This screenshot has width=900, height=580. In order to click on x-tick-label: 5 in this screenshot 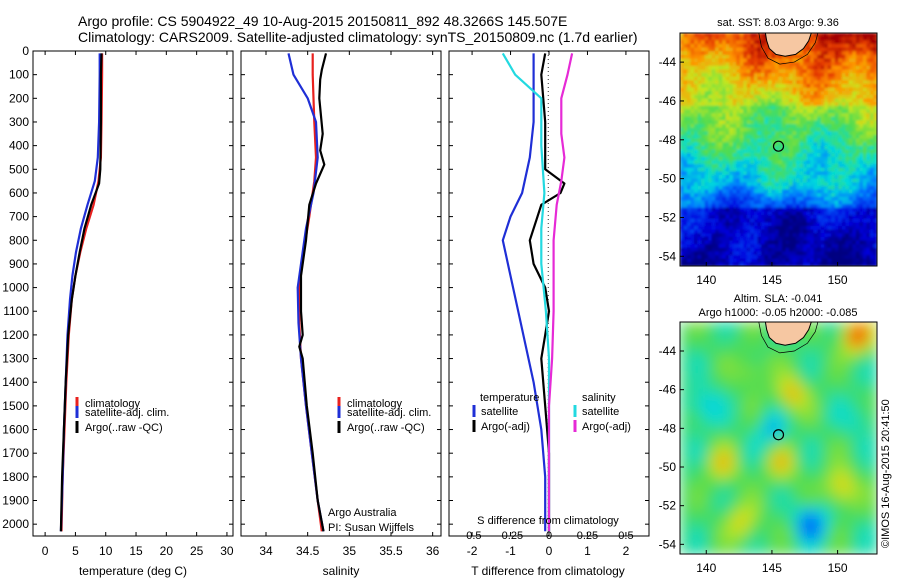, I will do `click(75, 551)`.